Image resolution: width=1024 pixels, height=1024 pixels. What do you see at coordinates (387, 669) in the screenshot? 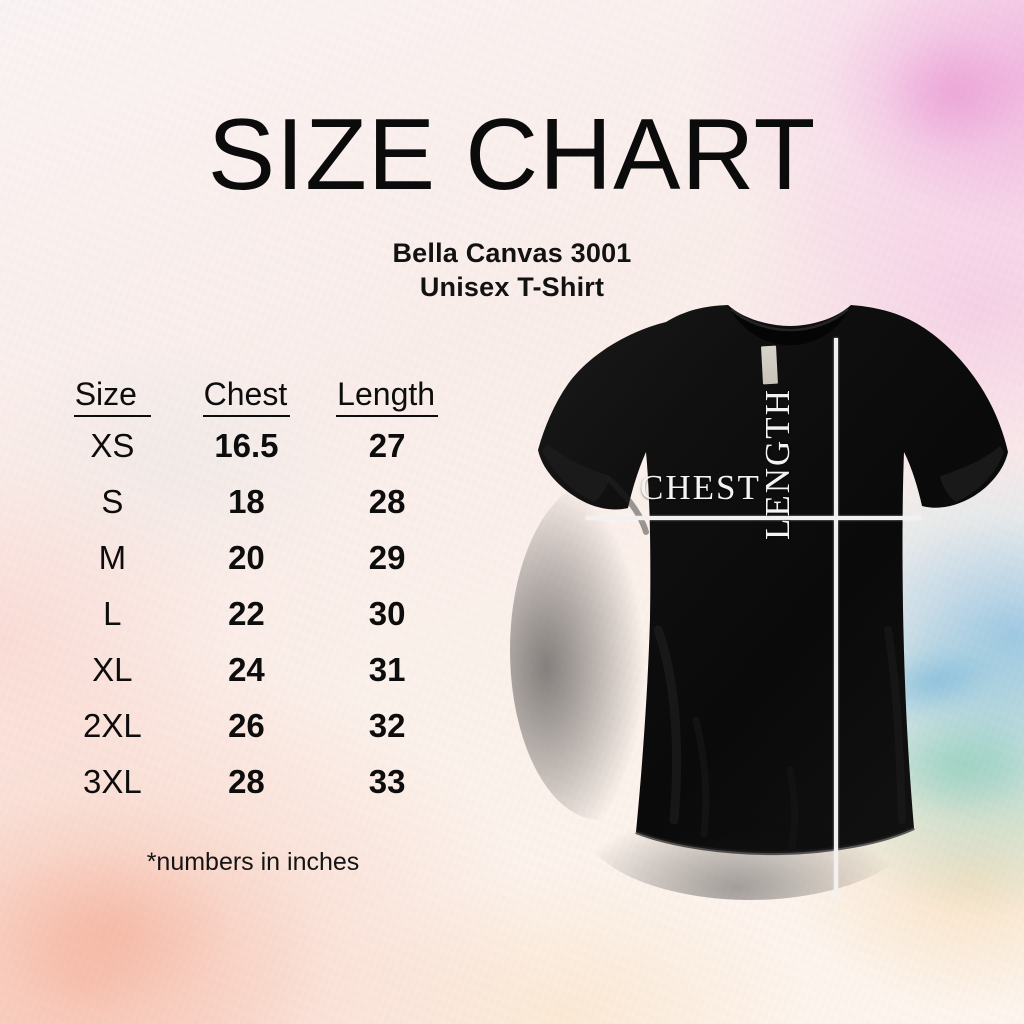
I see `cell-length: 31` at bounding box center [387, 669].